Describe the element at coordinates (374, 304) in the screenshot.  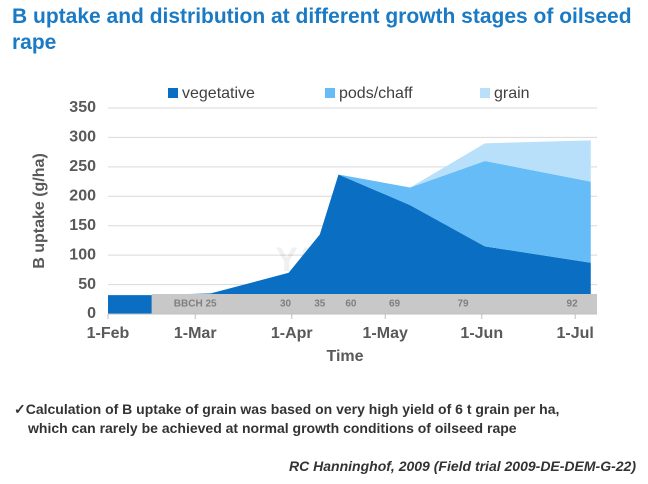
I see `stage-band` at that location.